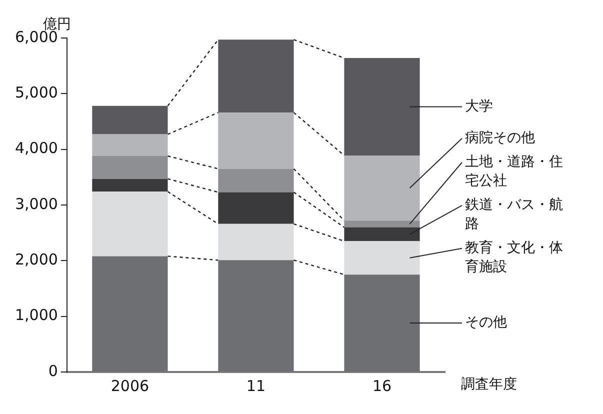  Describe the element at coordinates (36, 203) in the screenshot. I see `y-tick-label: 3,000` at that location.